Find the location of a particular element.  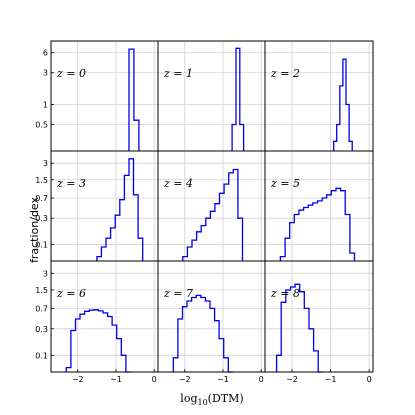

panel-label: z = 6 is located at coordinates (71, 293).